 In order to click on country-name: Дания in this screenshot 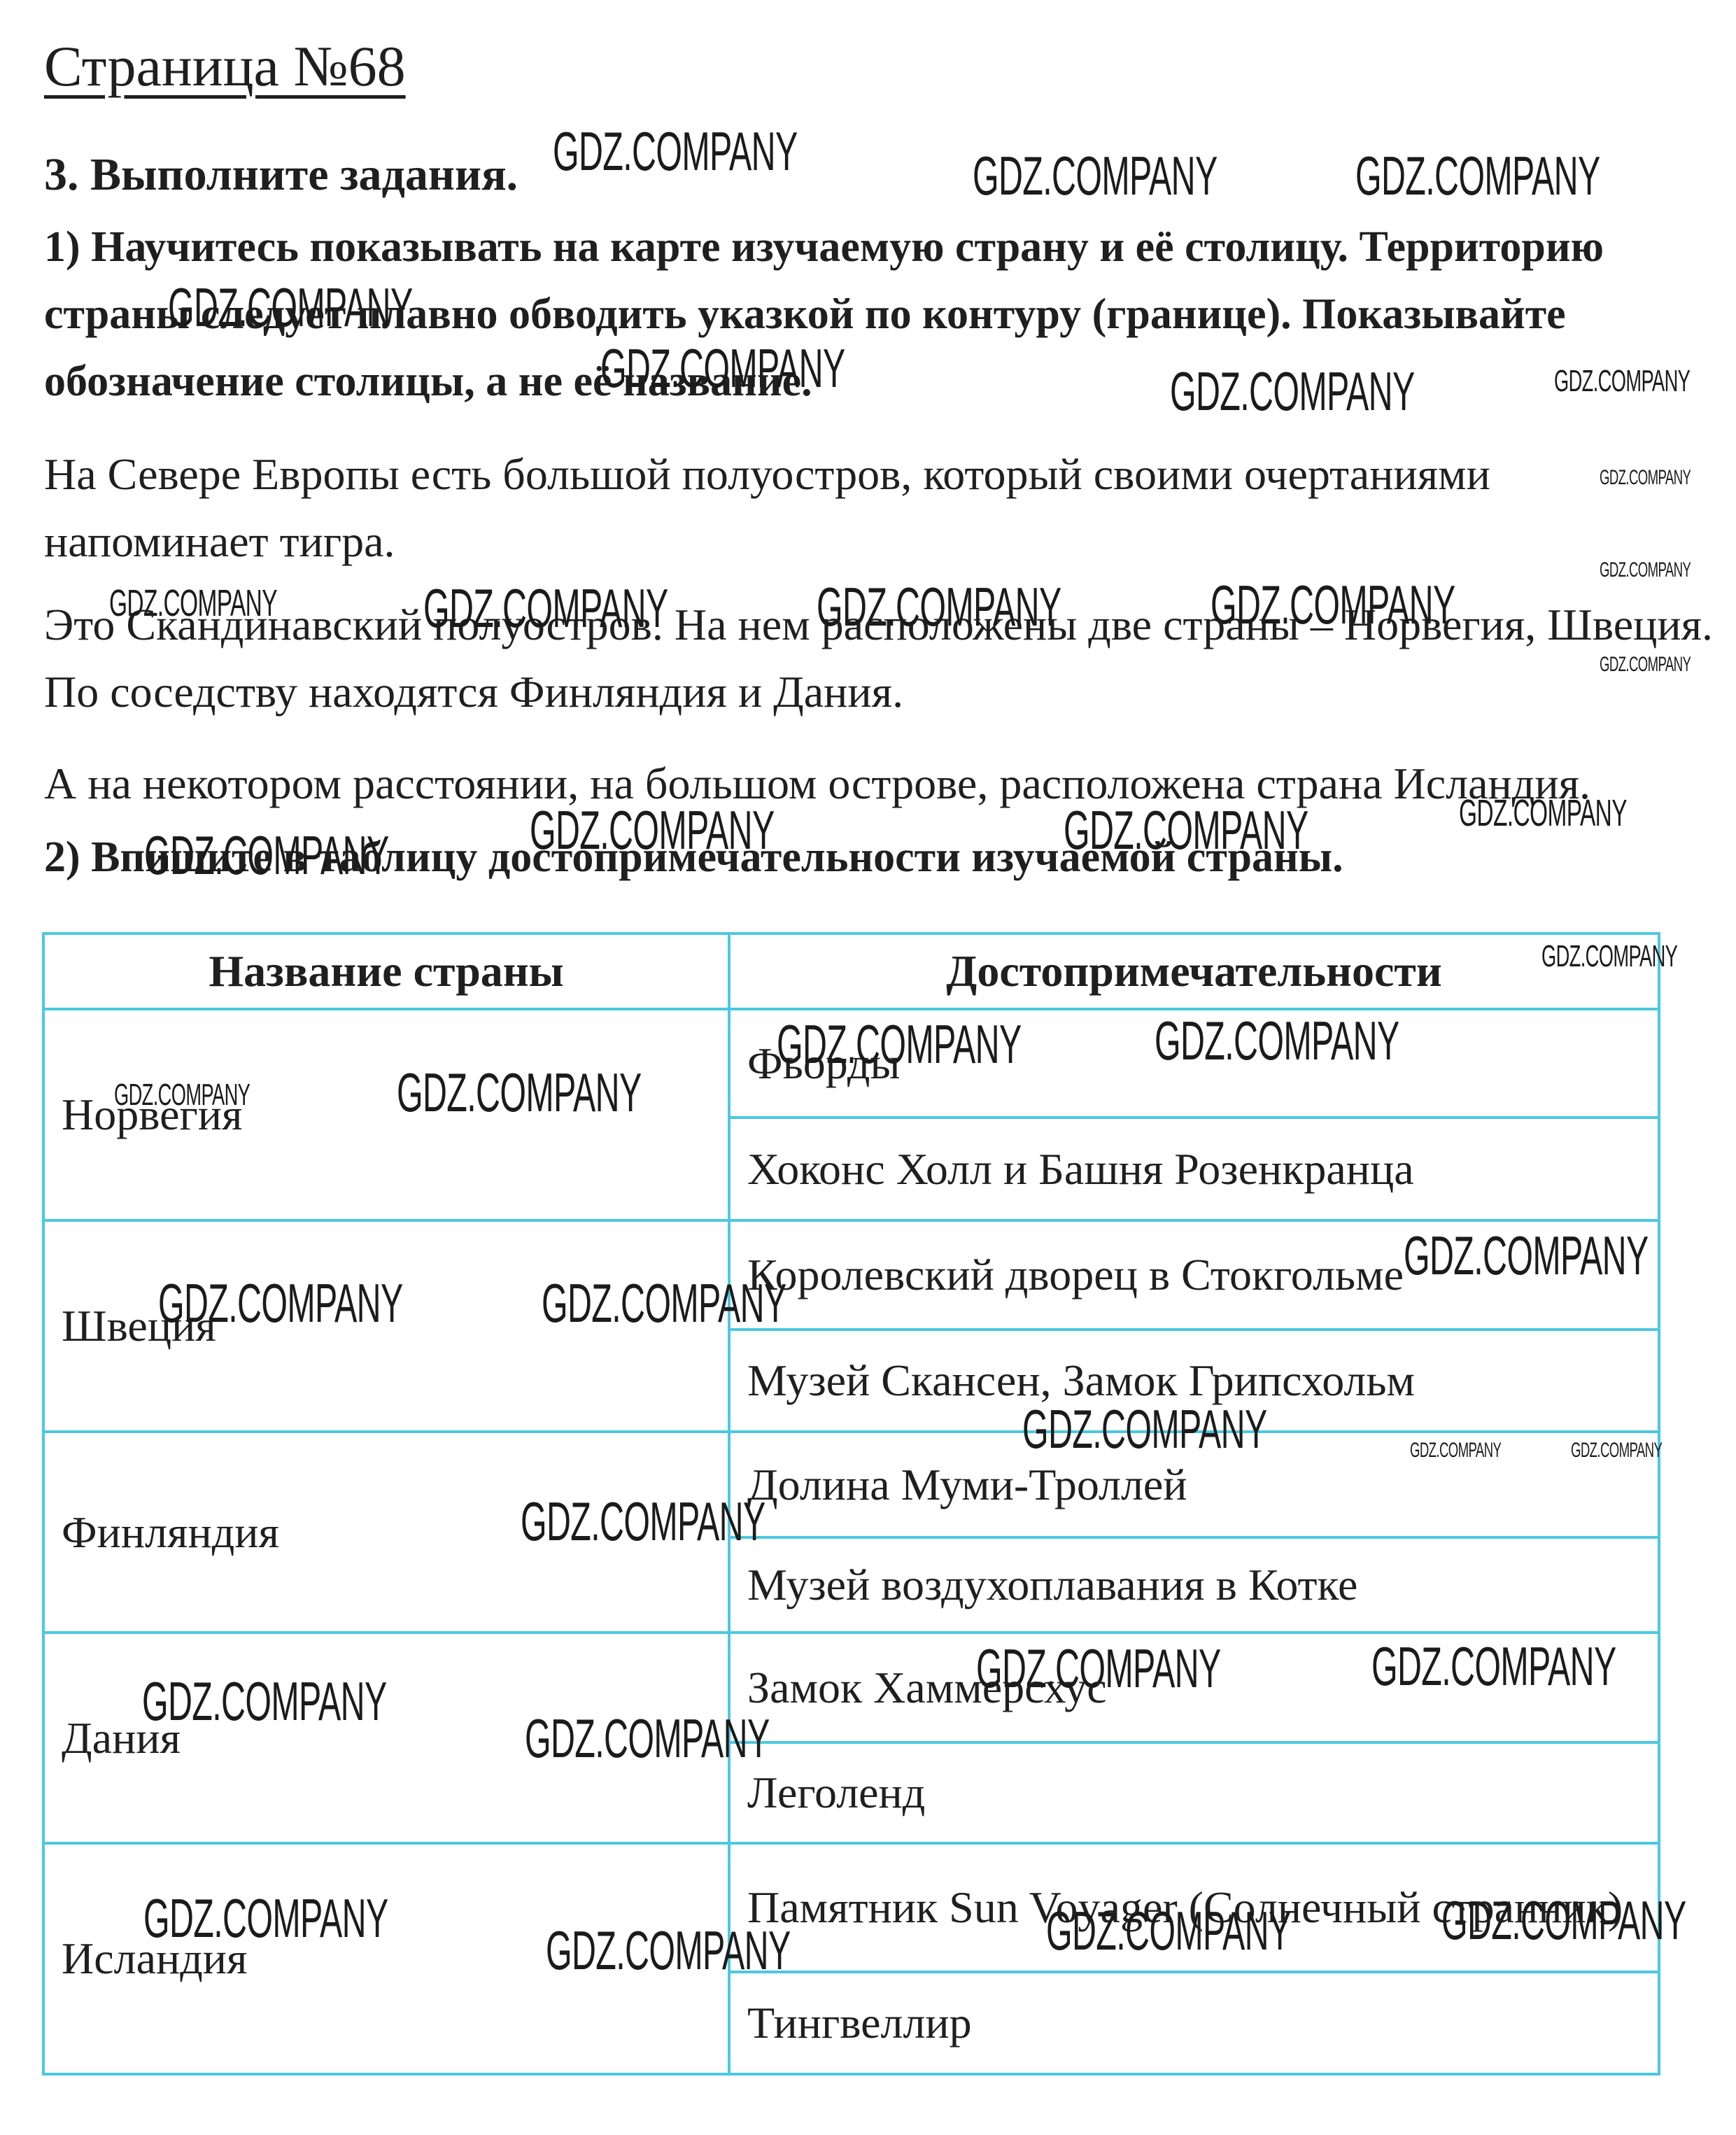, I will do `click(121, 1737)`.